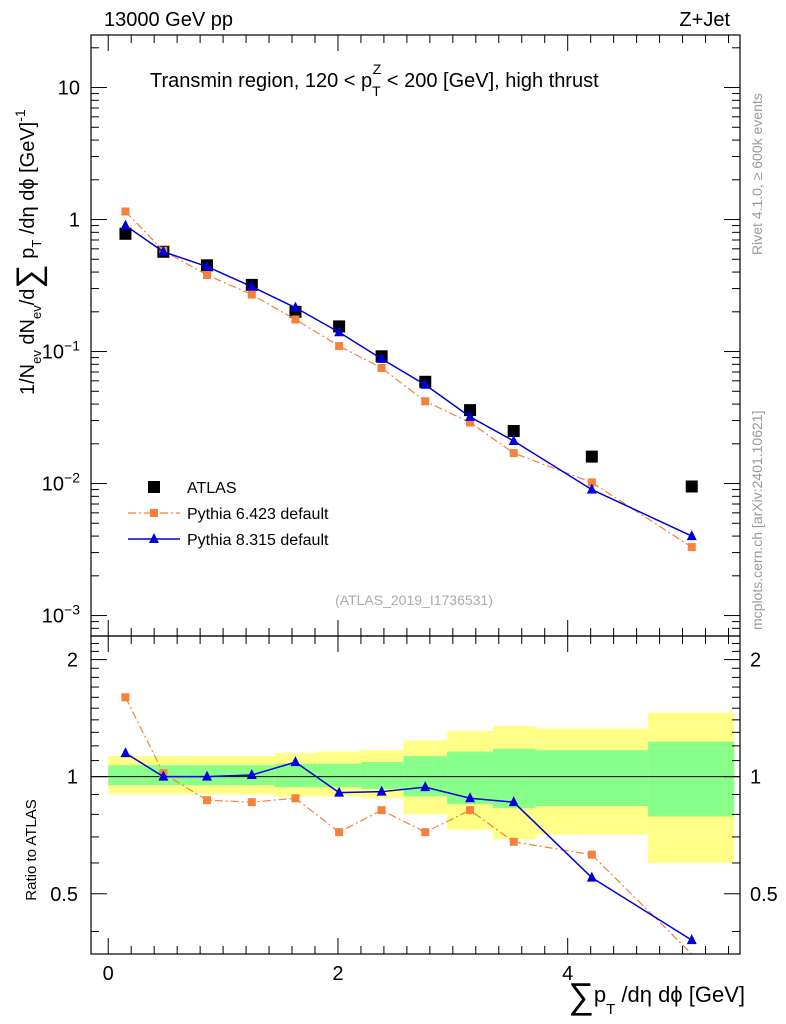 This screenshot has width=786, height=1024. What do you see at coordinates (28, 181) in the screenshot?
I see `y-label-rest: /dη dϕ [GeV]` at bounding box center [28, 181].